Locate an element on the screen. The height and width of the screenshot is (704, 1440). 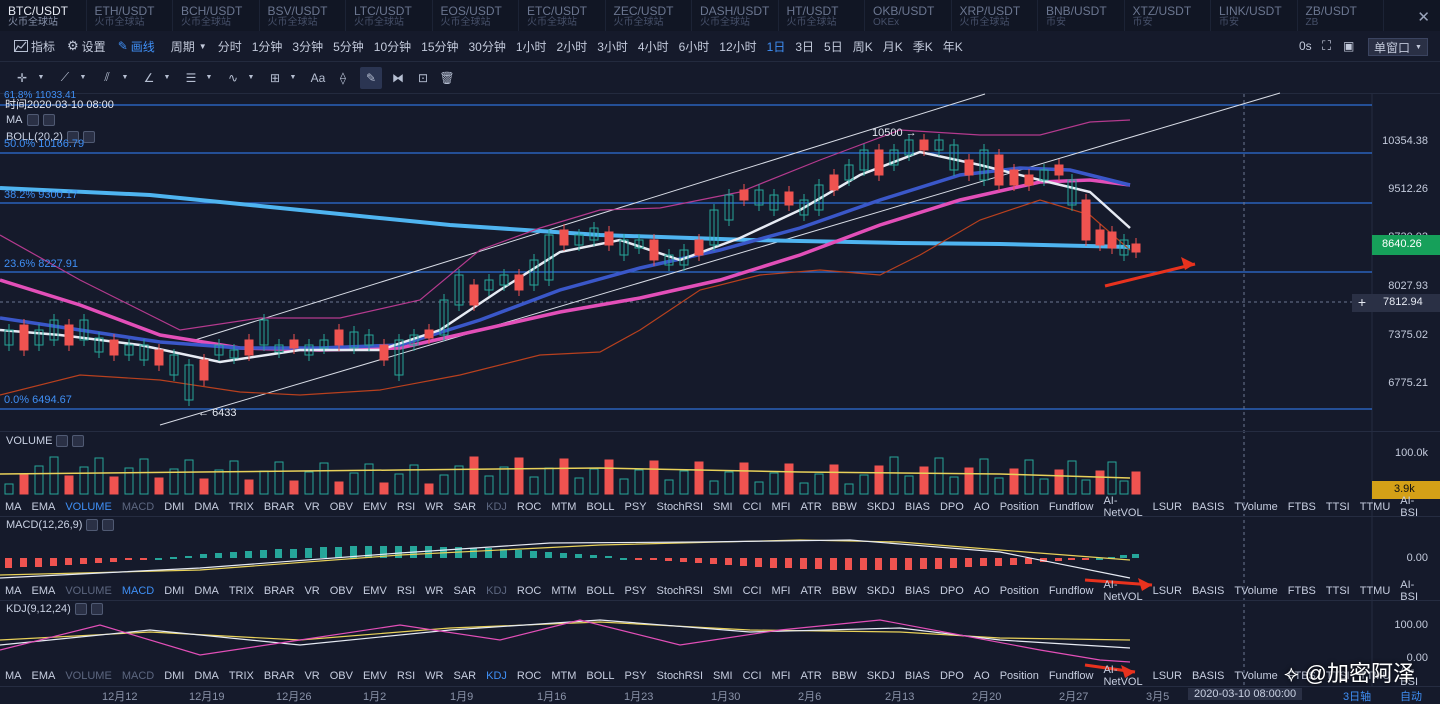
timeframe-12: 12小时 is located at coordinates (738, 46).